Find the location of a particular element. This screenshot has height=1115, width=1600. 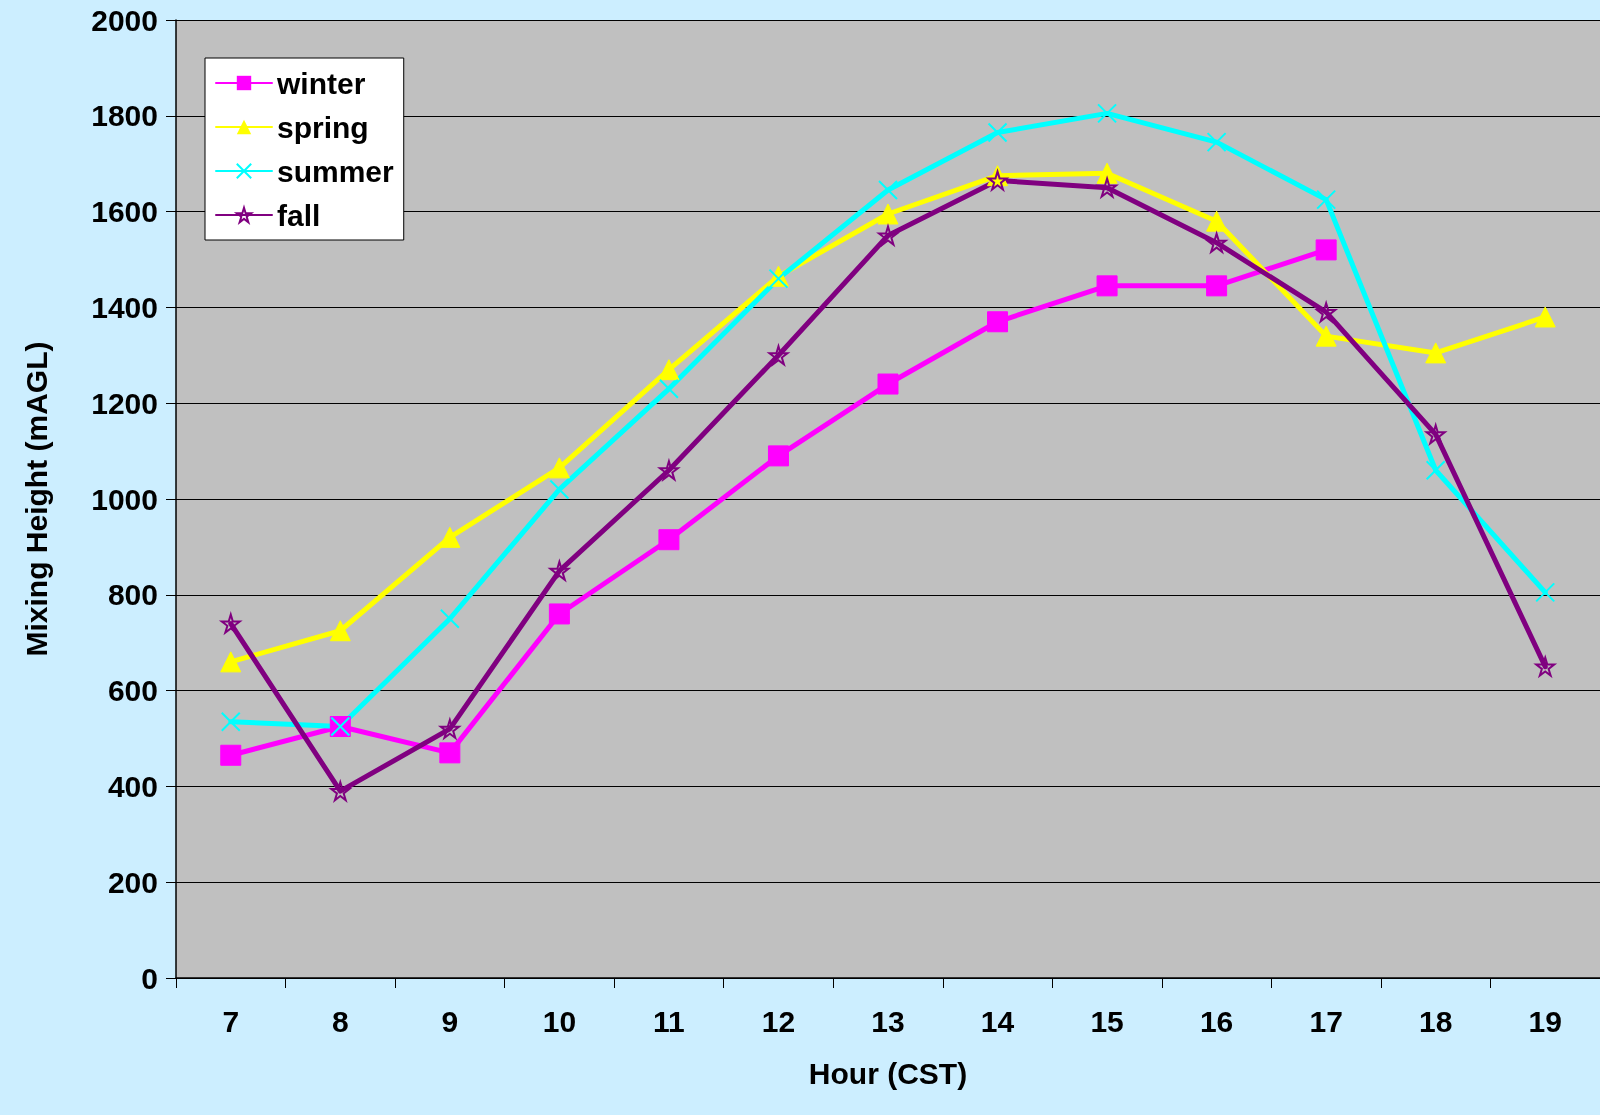

x-tick-label: 10 is located at coordinates (559, 1021).